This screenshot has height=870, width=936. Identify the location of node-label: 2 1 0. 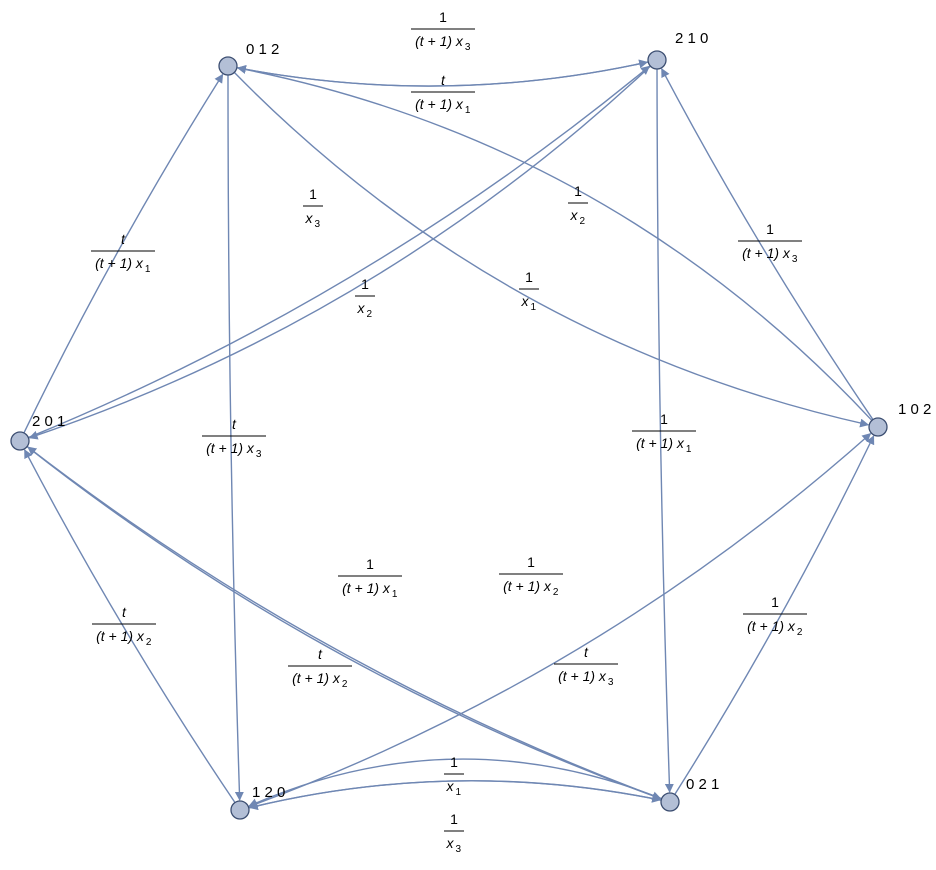
(691, 38).